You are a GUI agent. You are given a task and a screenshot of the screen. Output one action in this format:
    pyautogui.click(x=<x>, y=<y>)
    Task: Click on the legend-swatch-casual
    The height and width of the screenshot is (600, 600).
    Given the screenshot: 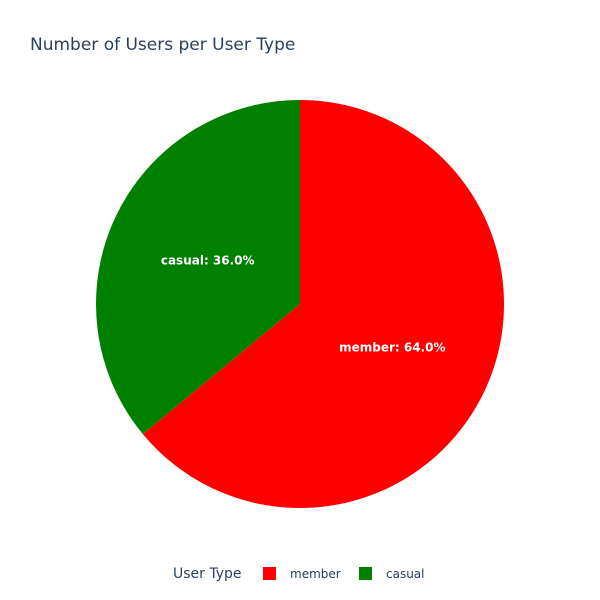 What is the action you would take?
    pyautogui.click(x=365, y=573)
    